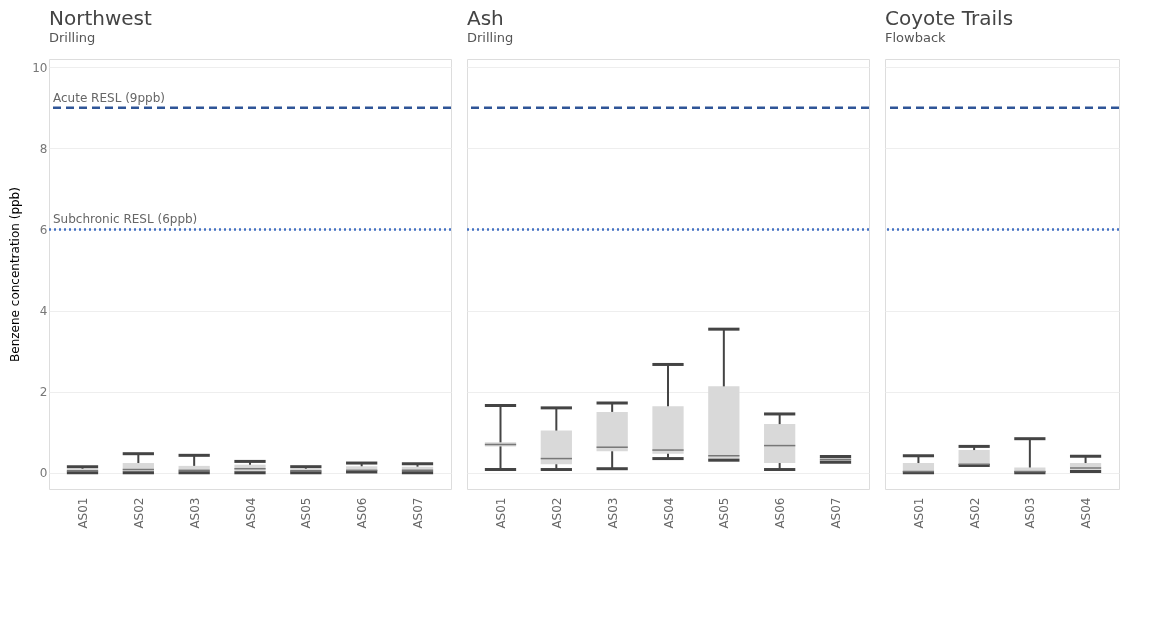 This screenshot has height=620, width=1151. What do you see at coordinates (43, 148) in the screenshot?
I see `y-tick-label: 8` at bounding box center [43, 148].